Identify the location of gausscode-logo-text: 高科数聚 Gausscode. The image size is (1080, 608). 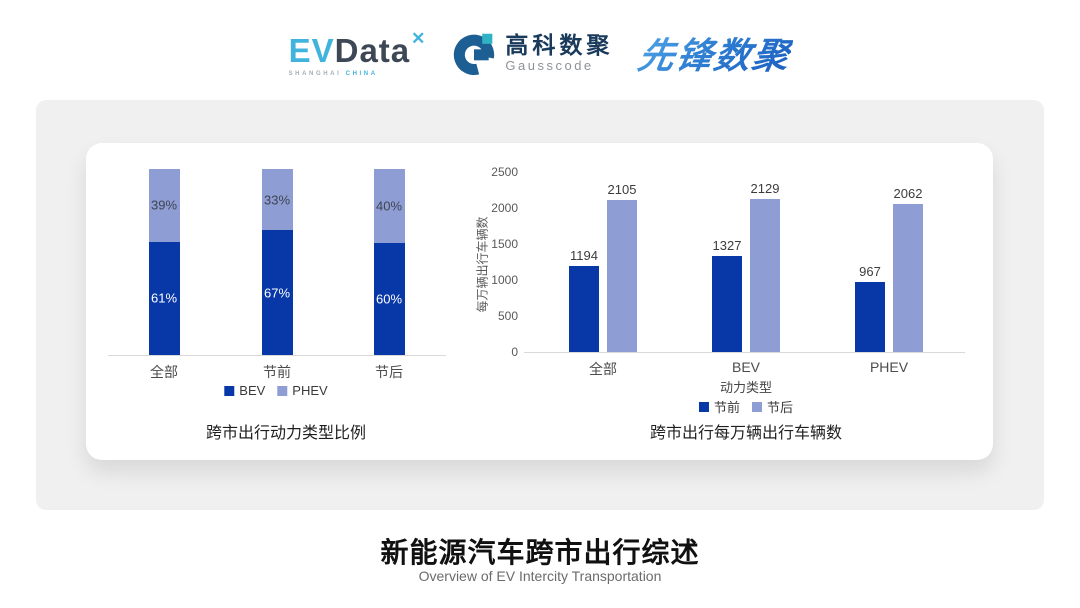
(559, 52).